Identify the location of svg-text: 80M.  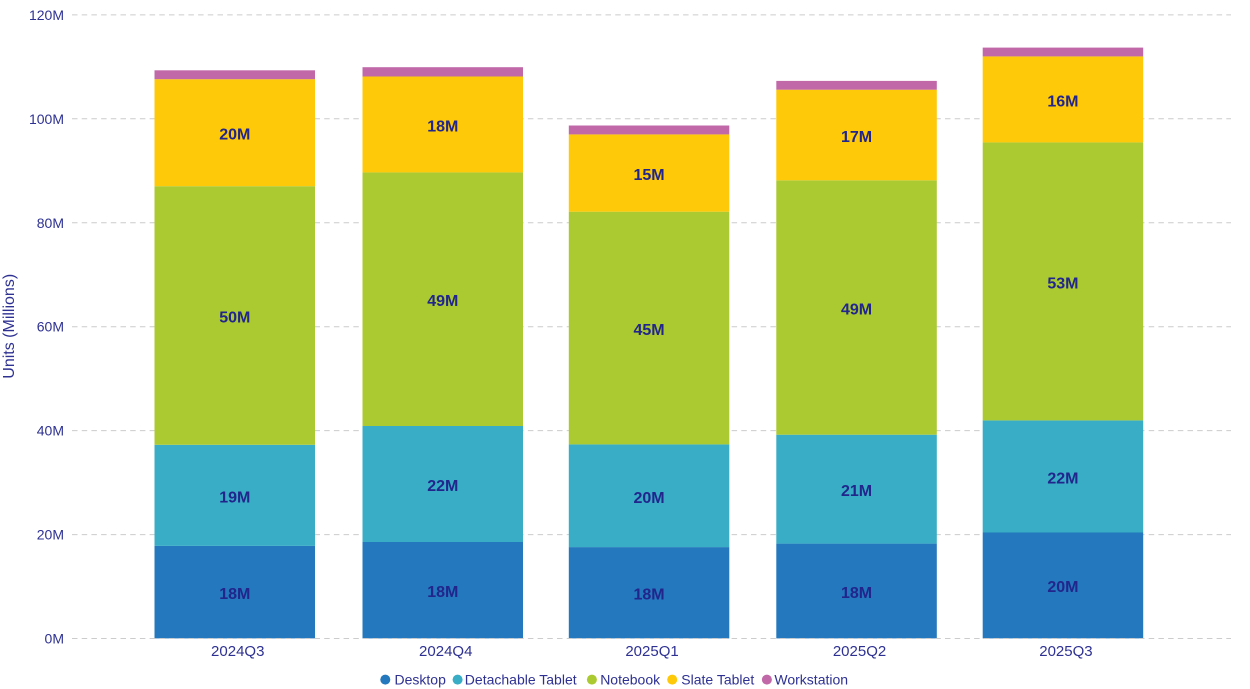
(50, 223).